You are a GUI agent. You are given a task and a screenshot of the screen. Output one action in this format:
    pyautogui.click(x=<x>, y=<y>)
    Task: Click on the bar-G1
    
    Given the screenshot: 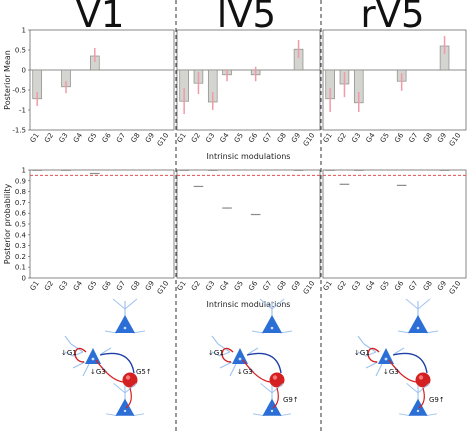 What is the action you would take?
    pyautogui.click(x=37, y=170)
    